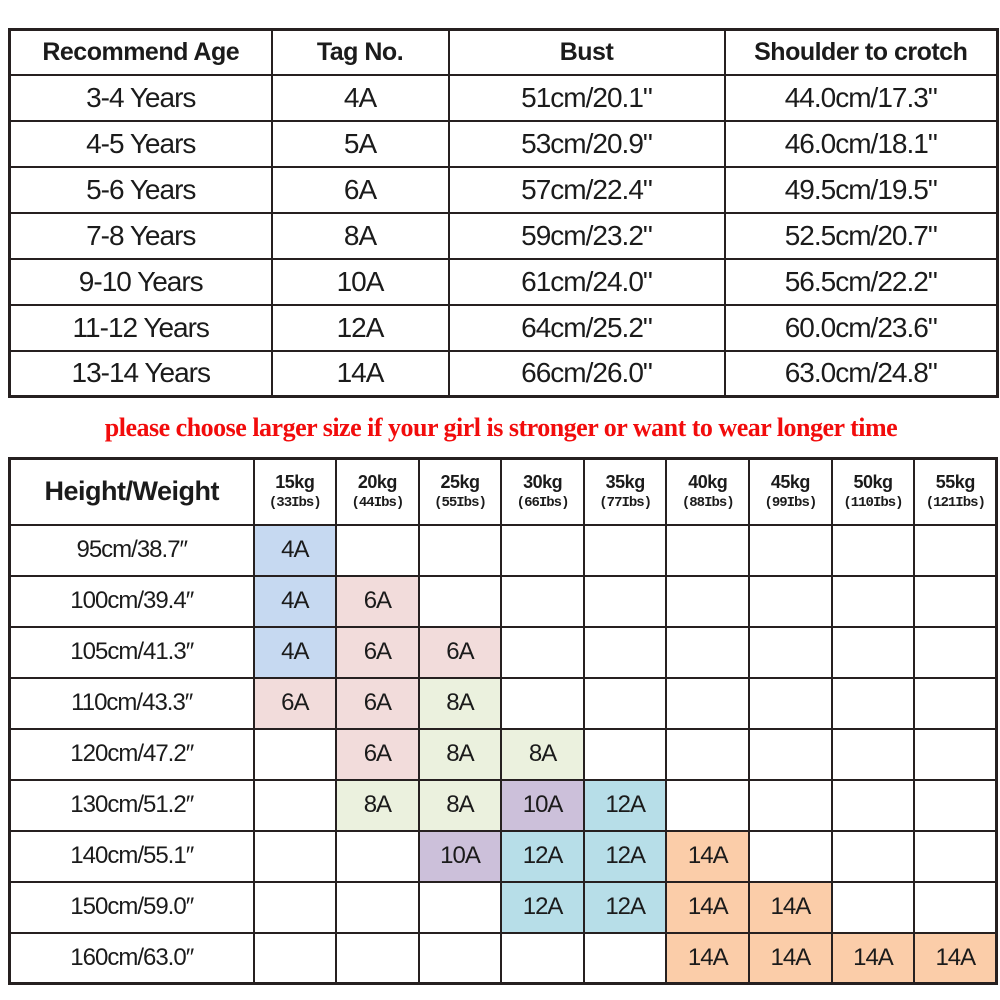 This screenshot has height=1000, width=1000. I want to click on height-cell: 95cm/38.7″, so click(131, 550).